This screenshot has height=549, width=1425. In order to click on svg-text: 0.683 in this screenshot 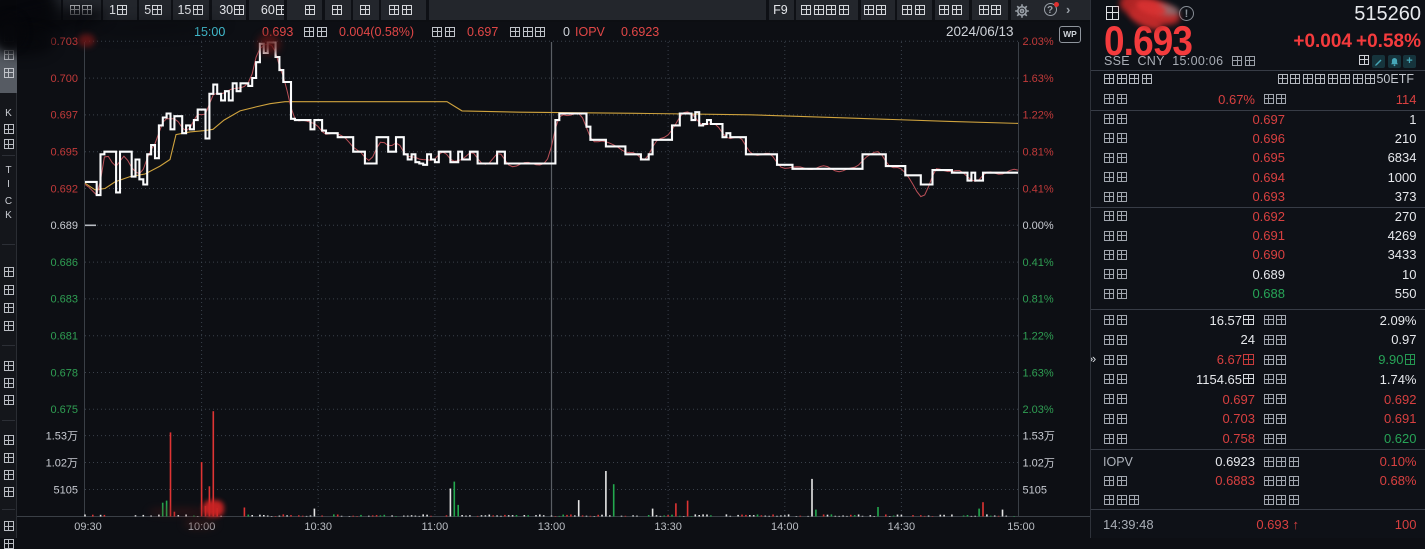, I will do `click(64, 300)`.